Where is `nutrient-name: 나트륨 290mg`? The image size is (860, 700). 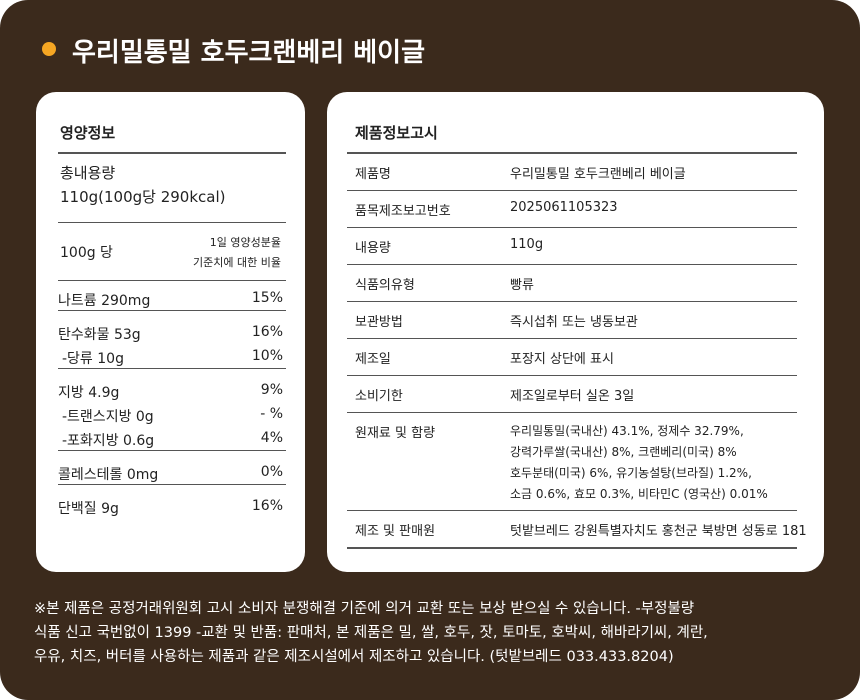
nutrient-name: 나트륨 290mg is located at coordinates (104, 301).